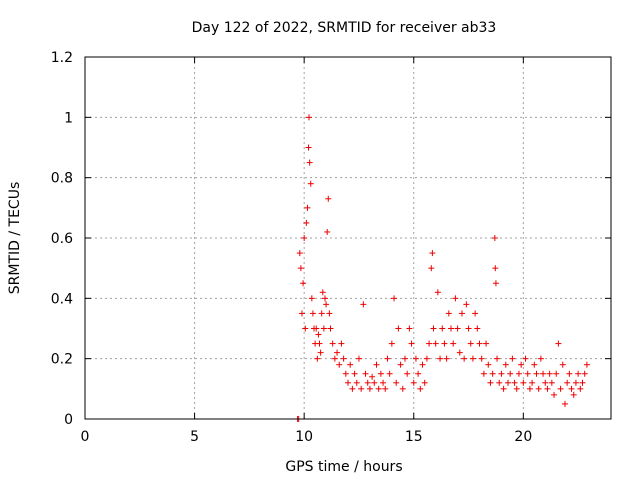 The image size is (640, 480). I want to click on y-tick-label: 0.2, so click(62, 360).